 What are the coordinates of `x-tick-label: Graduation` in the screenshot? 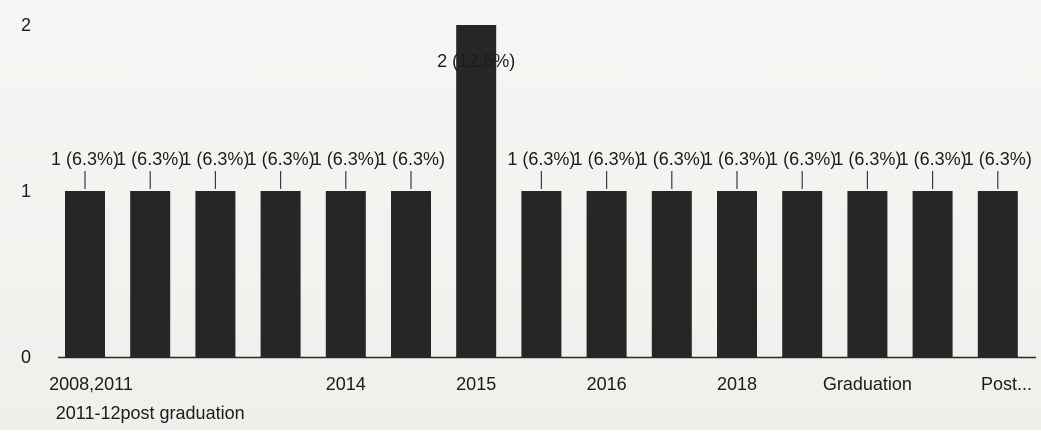 It's located at (867, 384).